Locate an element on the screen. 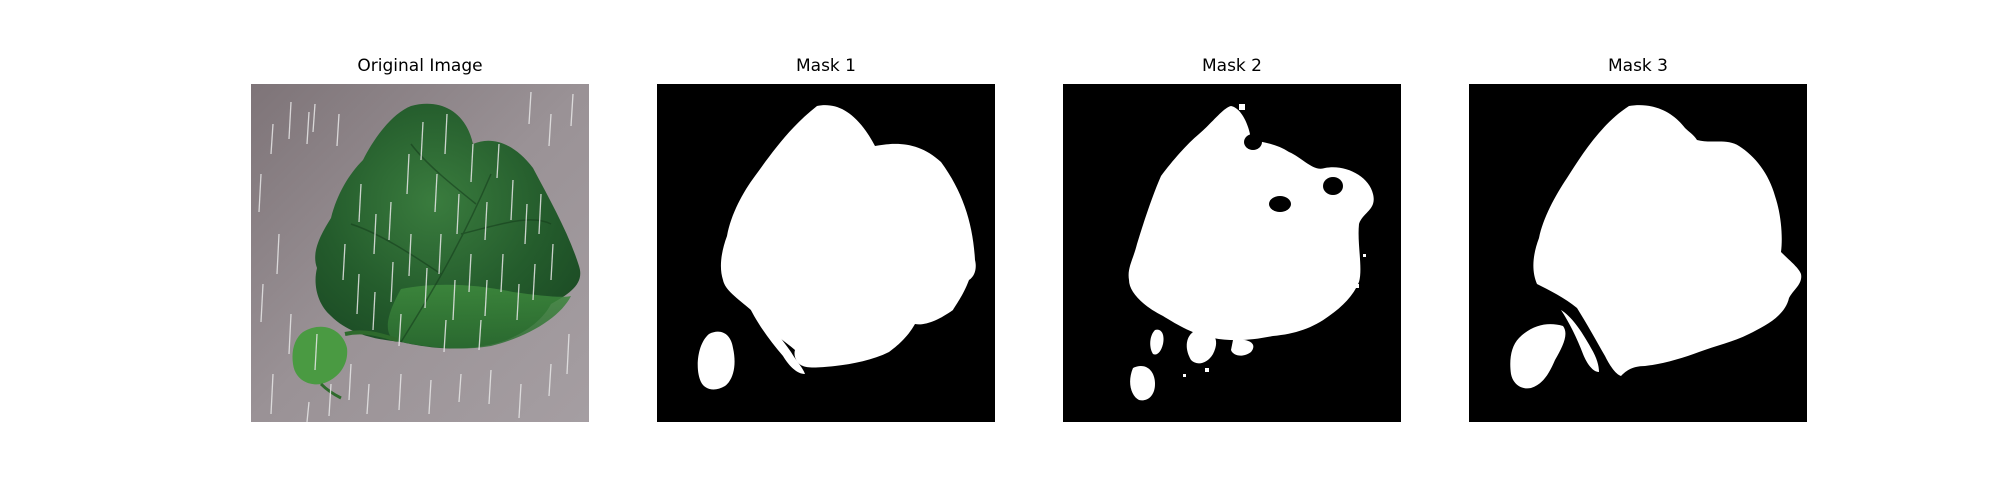 The width and height of the screenshot is (2000, 500). mask-3-image is located at coordinates (1638, 253).